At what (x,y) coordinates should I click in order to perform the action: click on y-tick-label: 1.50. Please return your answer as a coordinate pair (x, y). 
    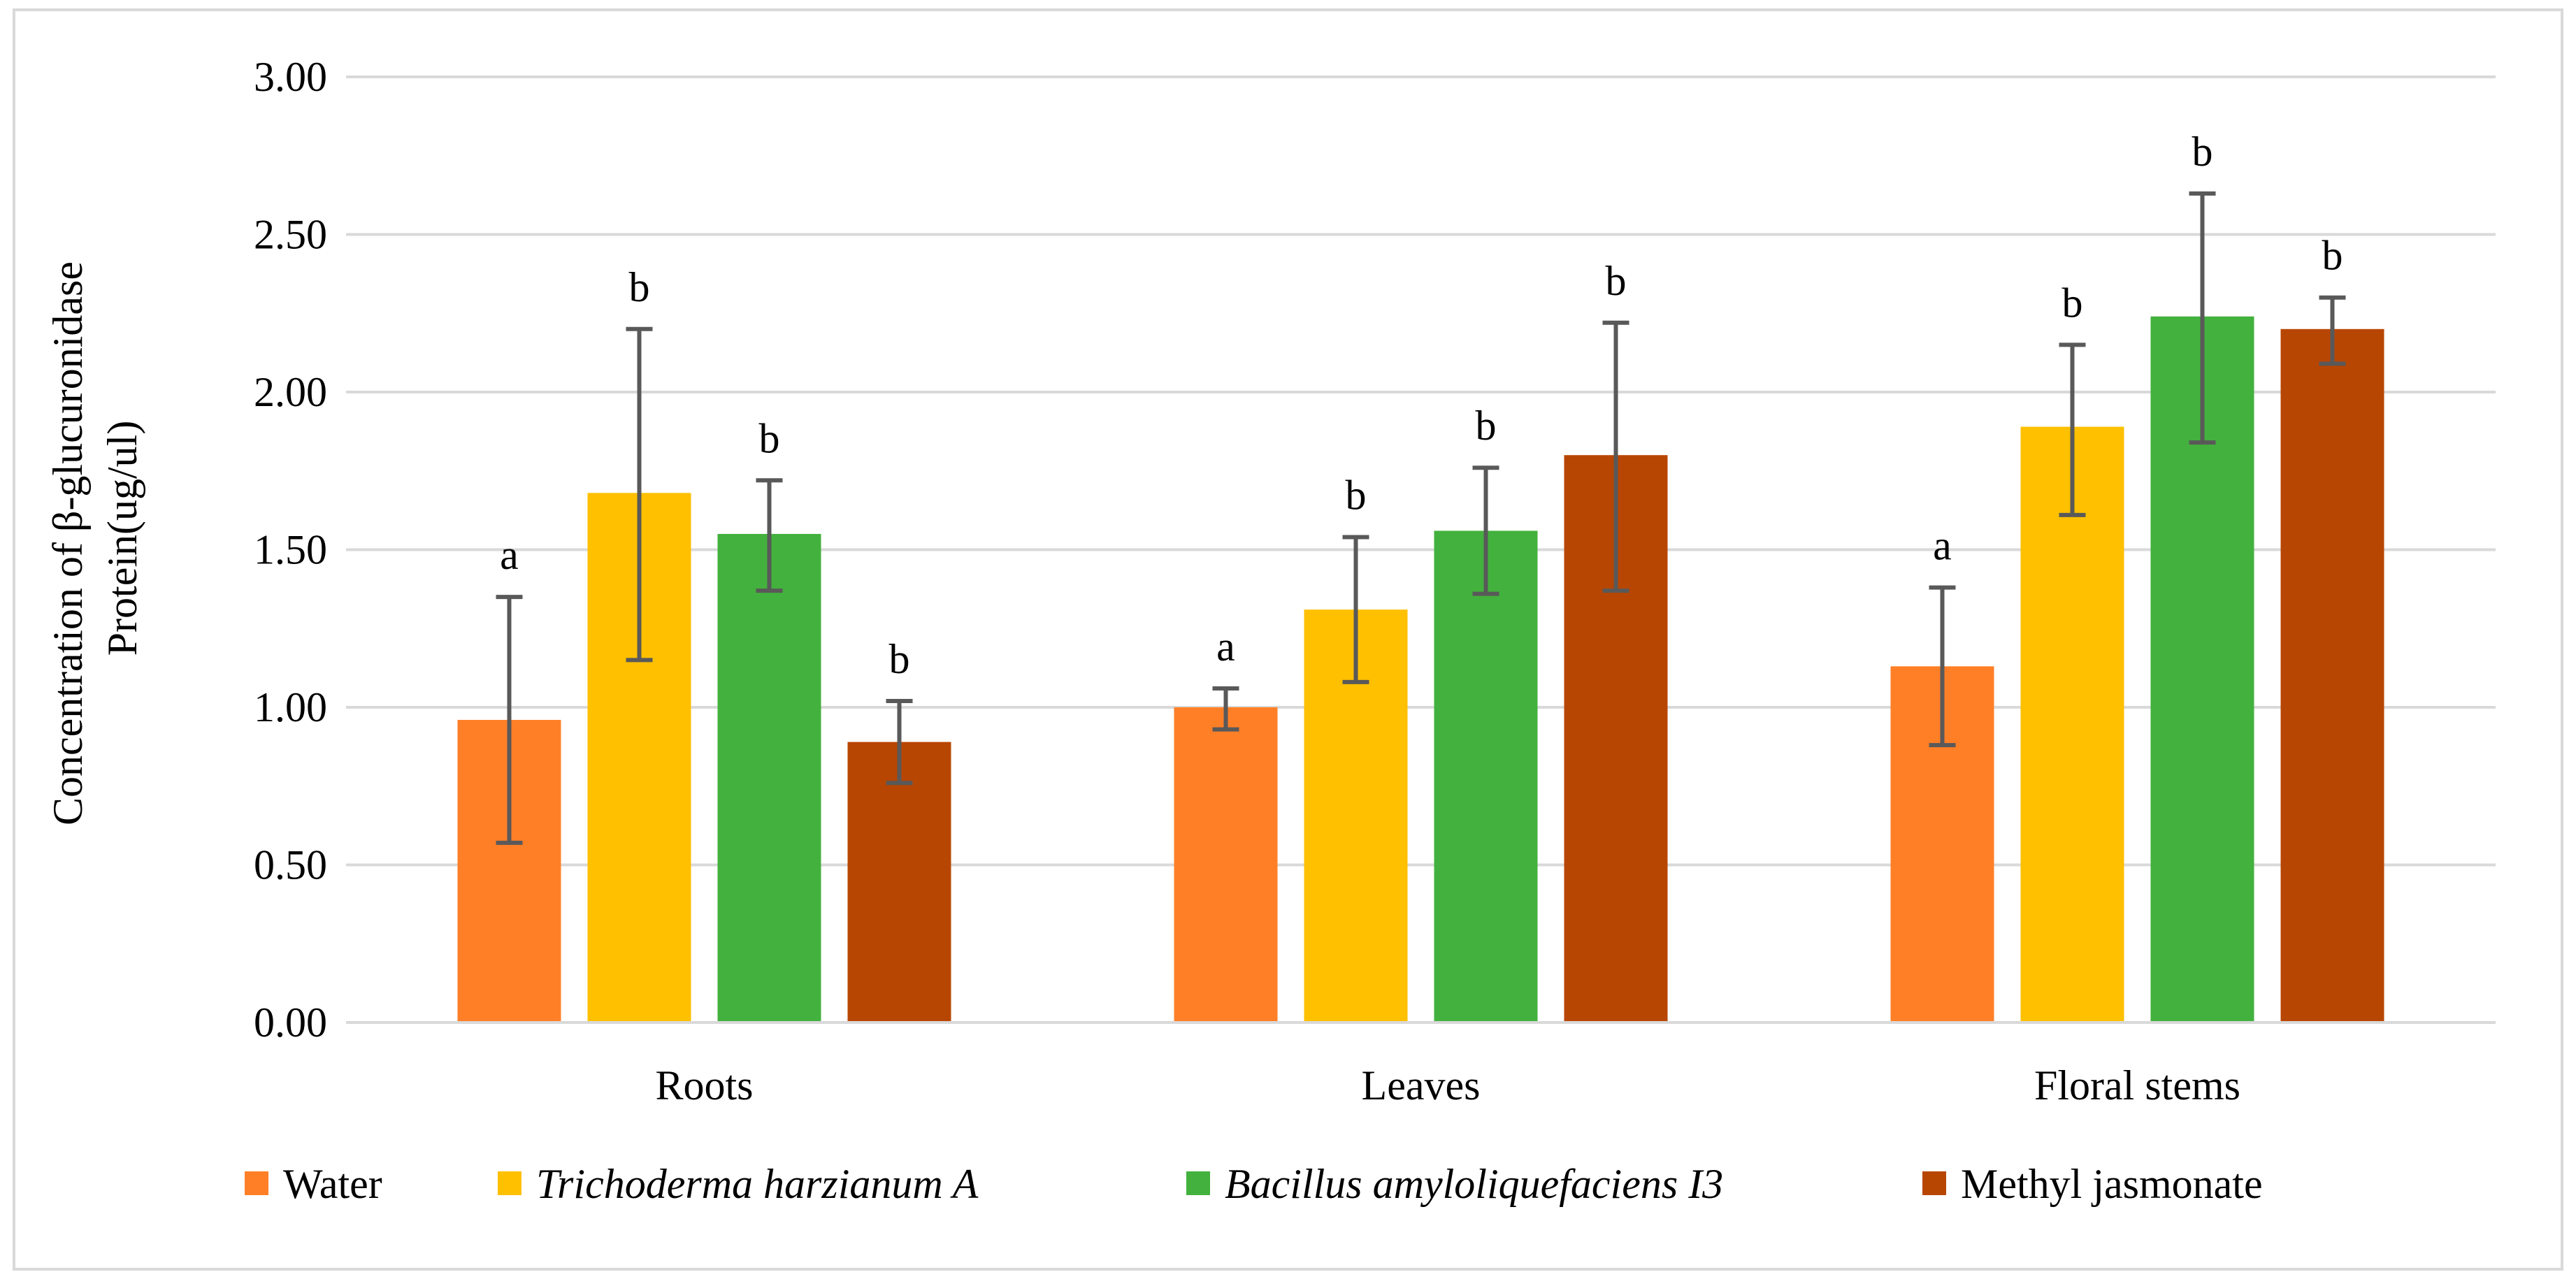
    Looking at the image, I should click on (290, 550).